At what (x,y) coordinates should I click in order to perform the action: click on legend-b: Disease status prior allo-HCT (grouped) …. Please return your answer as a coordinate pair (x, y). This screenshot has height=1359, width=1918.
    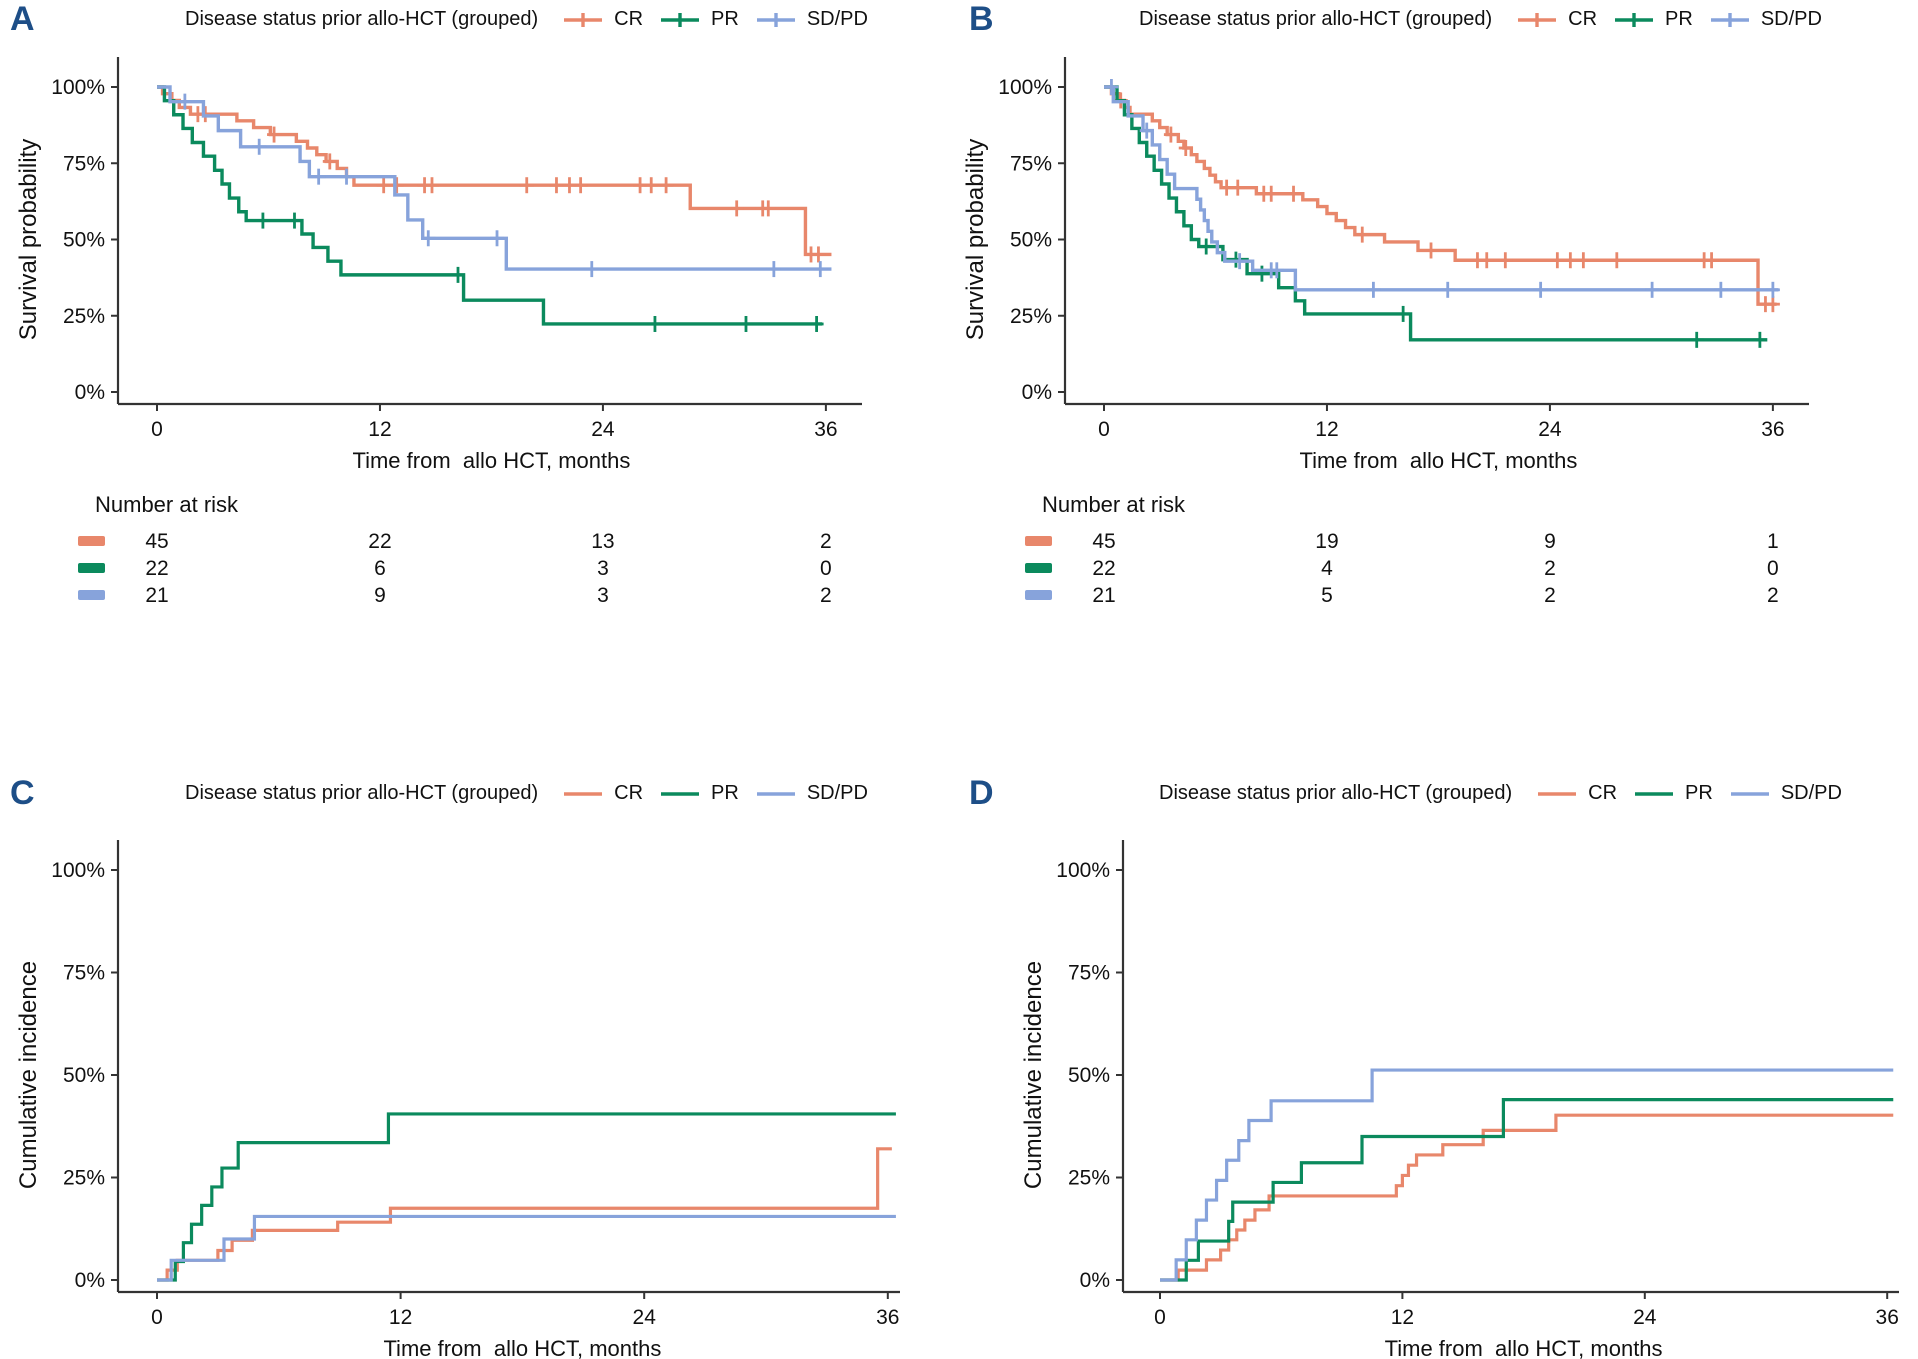
    Looking at the image, I should click on (1480, 19).